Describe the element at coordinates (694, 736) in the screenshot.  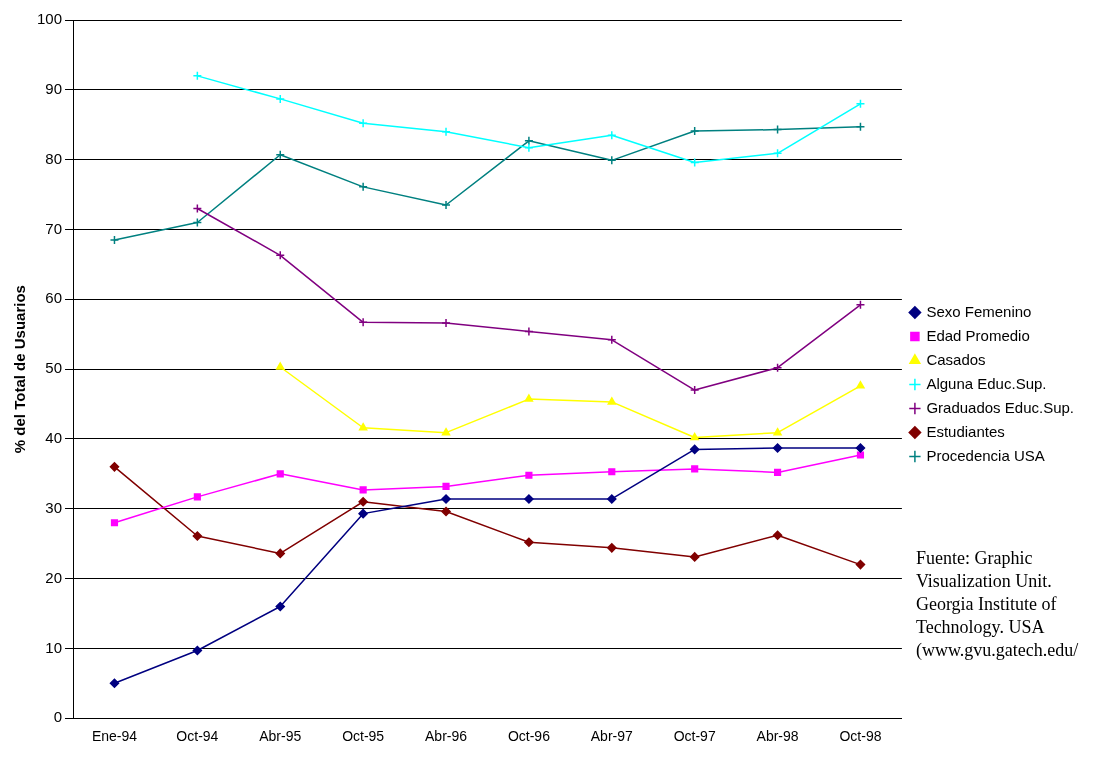
I see `x-tick-label: Oct-97` at that location.